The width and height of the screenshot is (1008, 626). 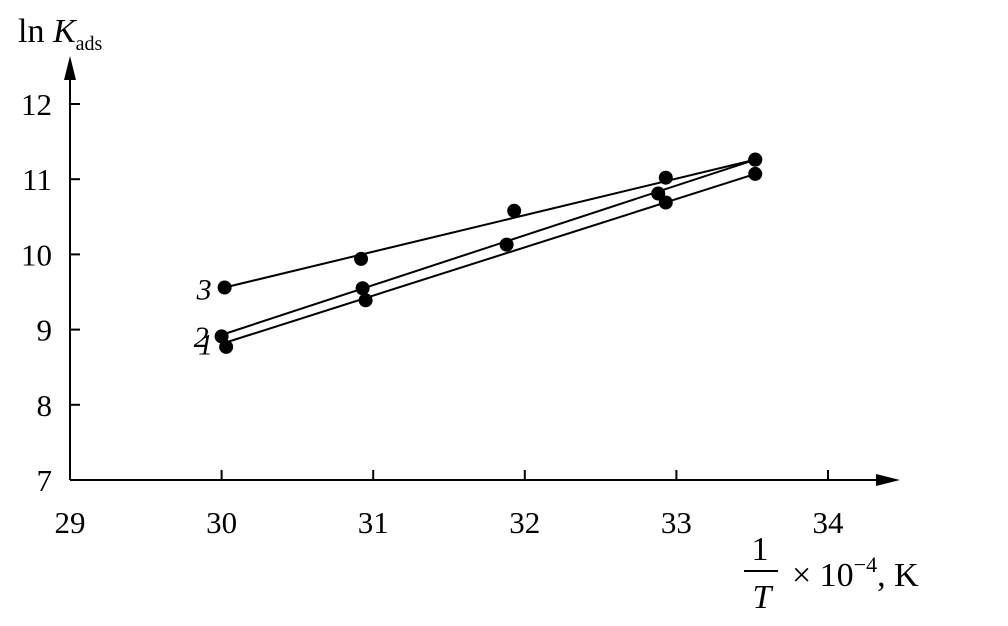 I want to click on y-tick-label-10: 10, so click(x=36, y=254).